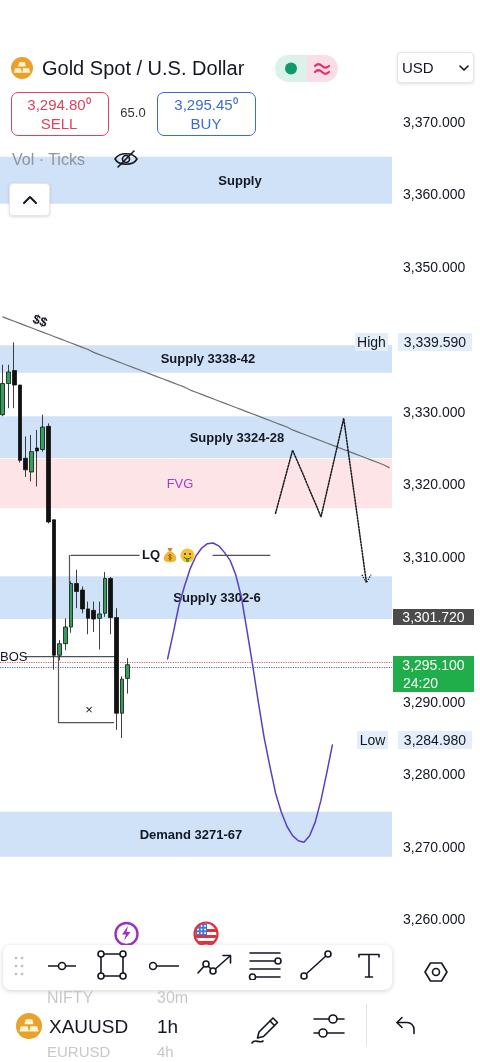 This screenshot has height=1062, width=480. I want to click on text: 3,339.590, so click(435, 342).